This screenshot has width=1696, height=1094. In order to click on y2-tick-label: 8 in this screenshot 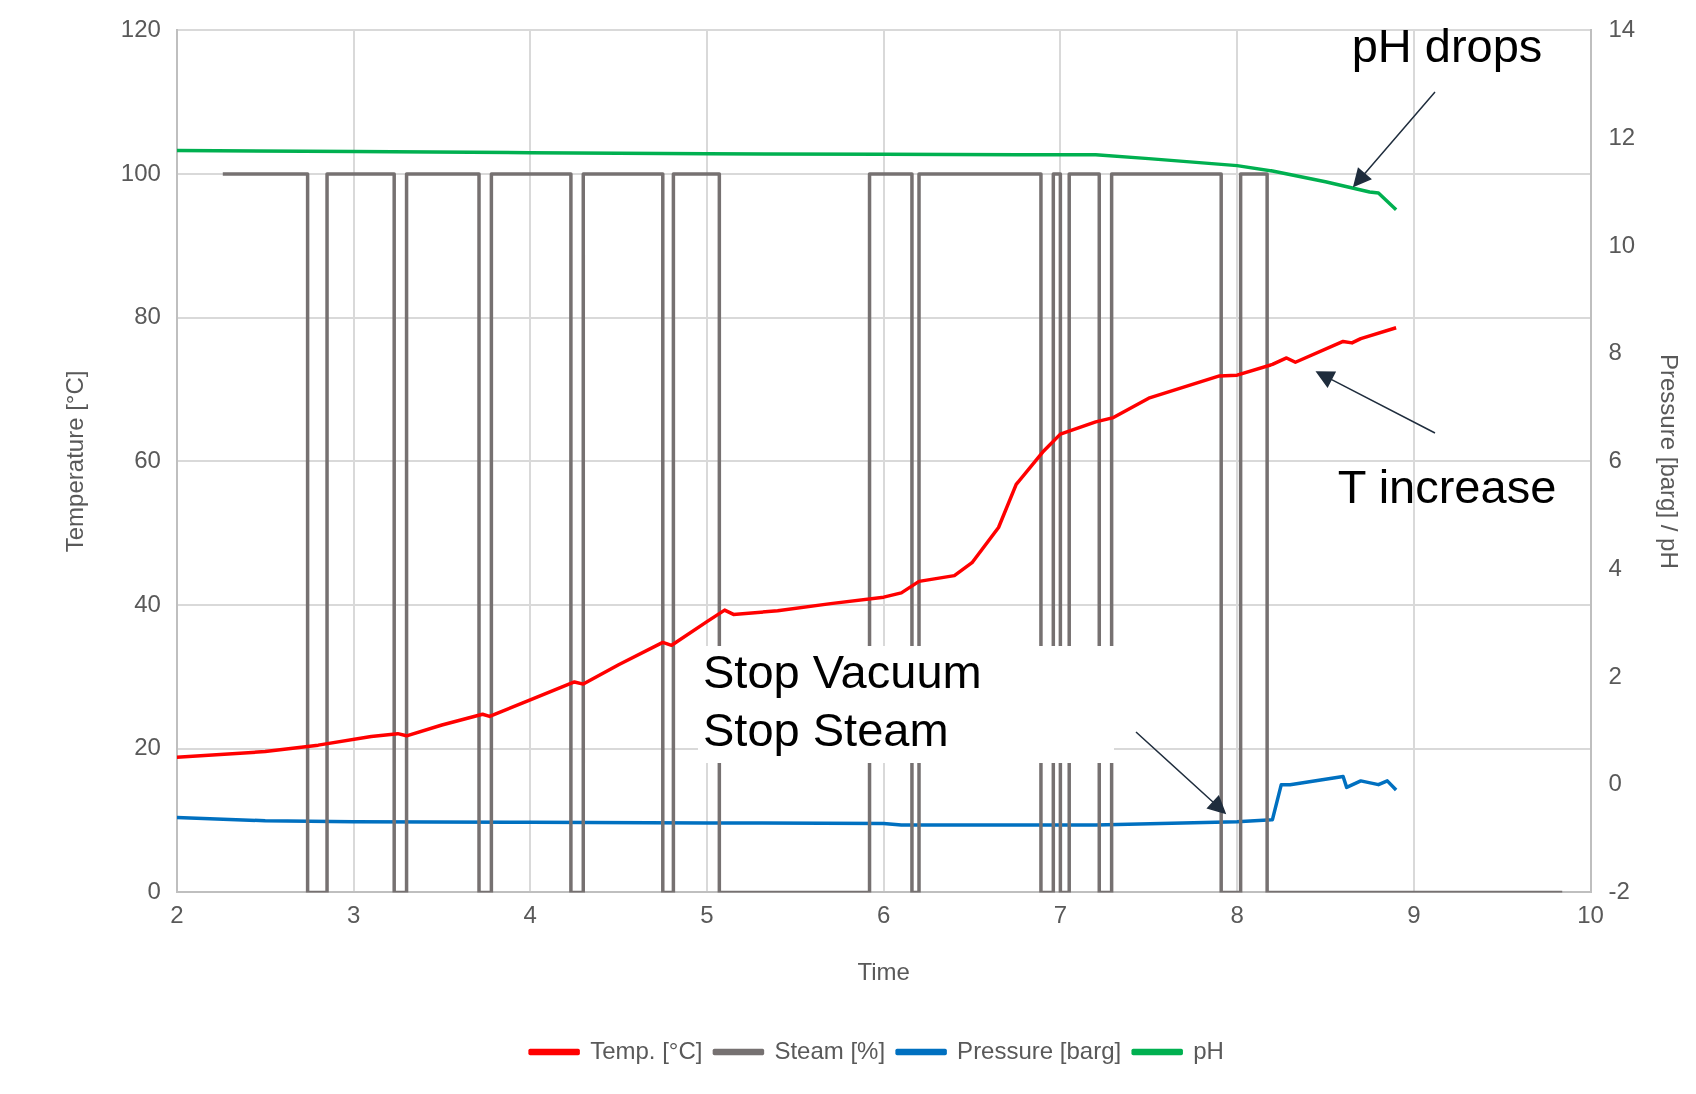, I will do `click(1615, 352)`.